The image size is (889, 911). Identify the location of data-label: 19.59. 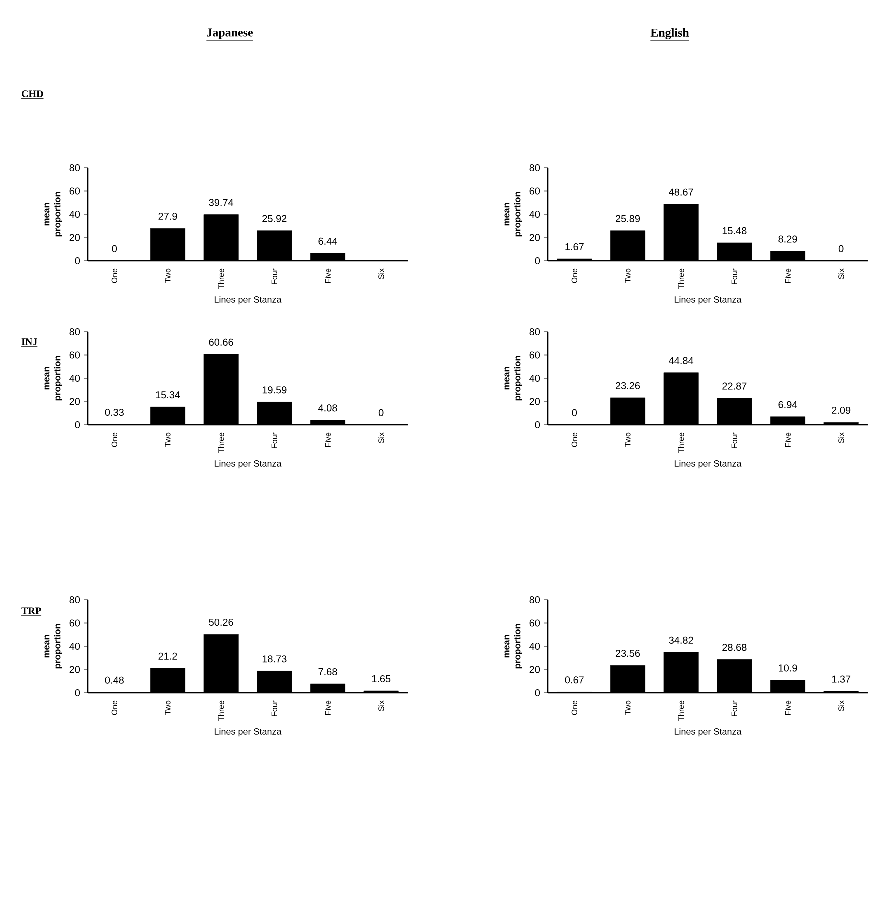
(274, 390).